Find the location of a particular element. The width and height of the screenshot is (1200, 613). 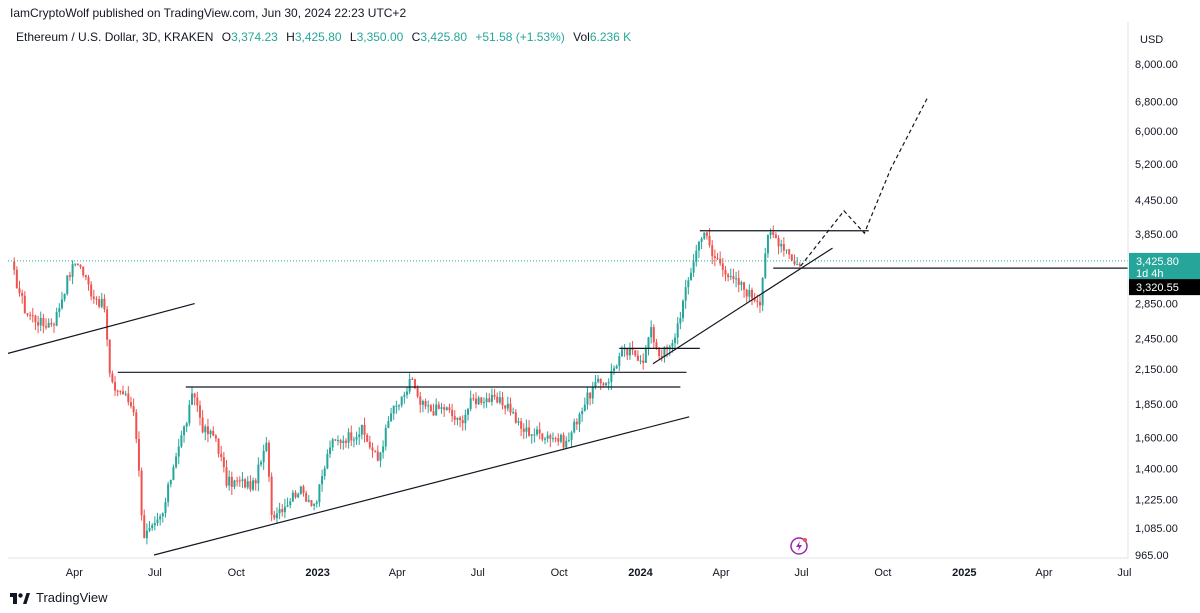

symbol-name: Ethereum / U.S. Dollar, 3D, KRAKEN is located at coordinates (115, 37).